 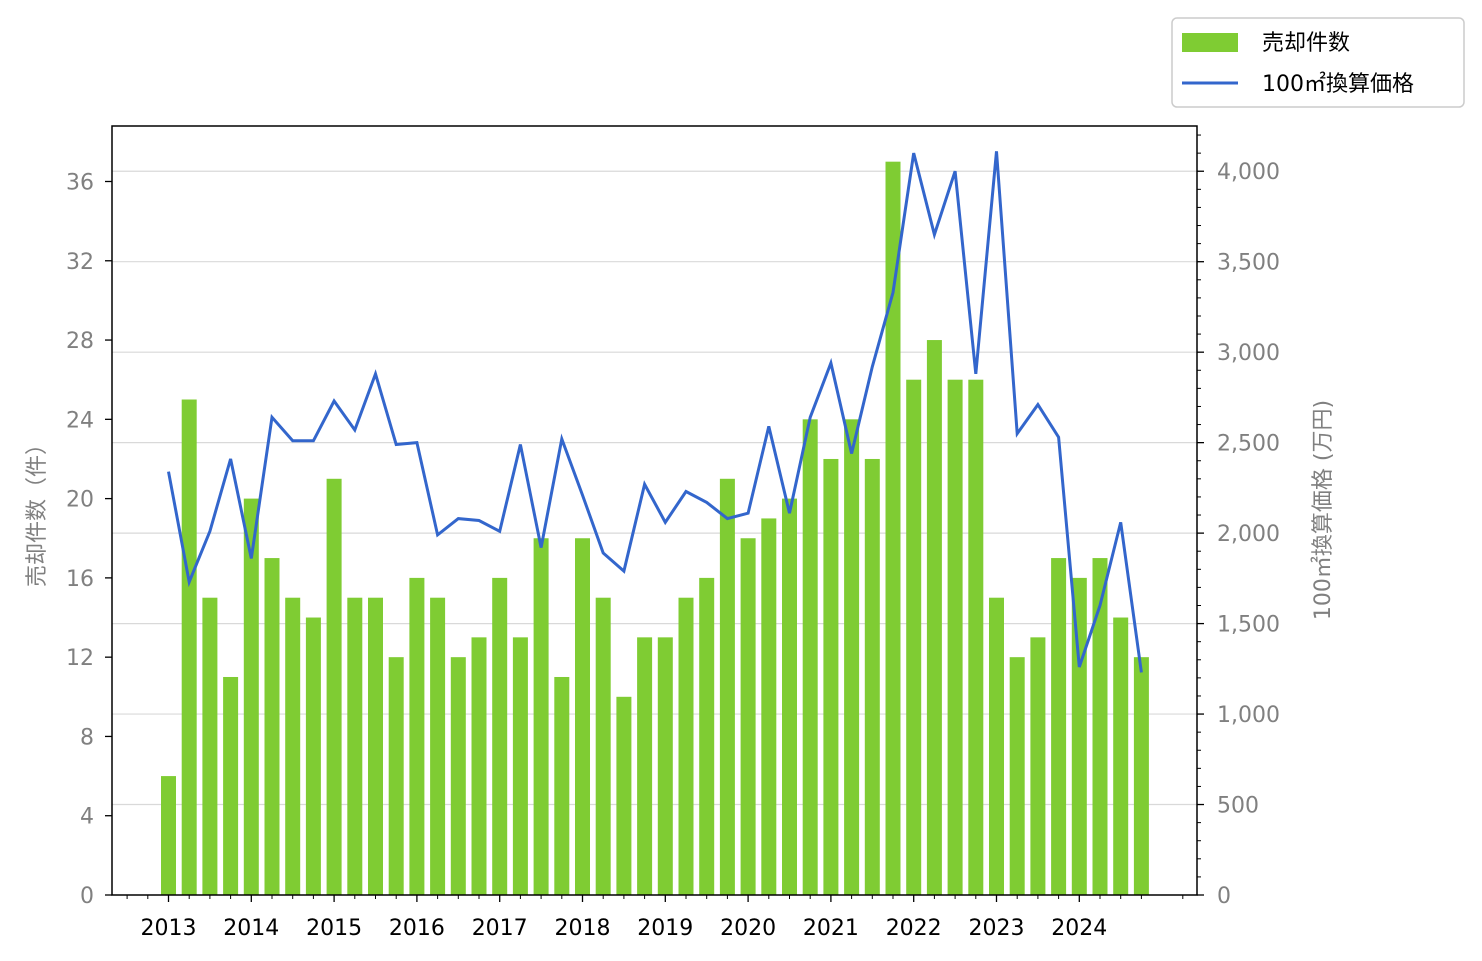 I want to click on left-axis-title: 売却件数（件）, so click(x=37, y=510).